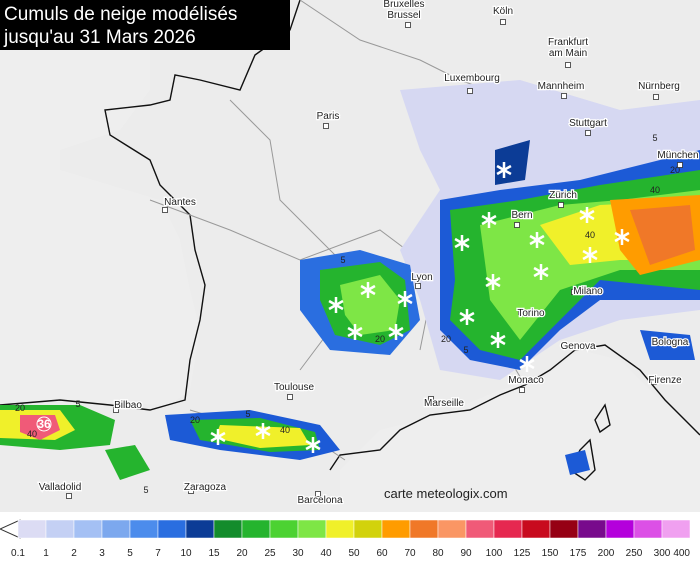  I want to click on legend-label: 7, so click(158, 553).